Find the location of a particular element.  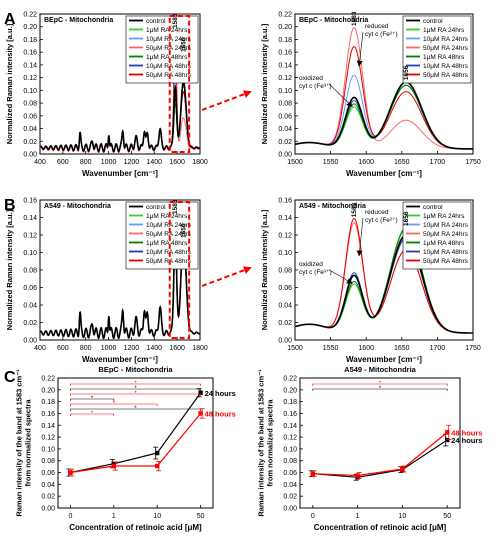

annotation-oxidized: oxidized is located at coordinates (311, 264).